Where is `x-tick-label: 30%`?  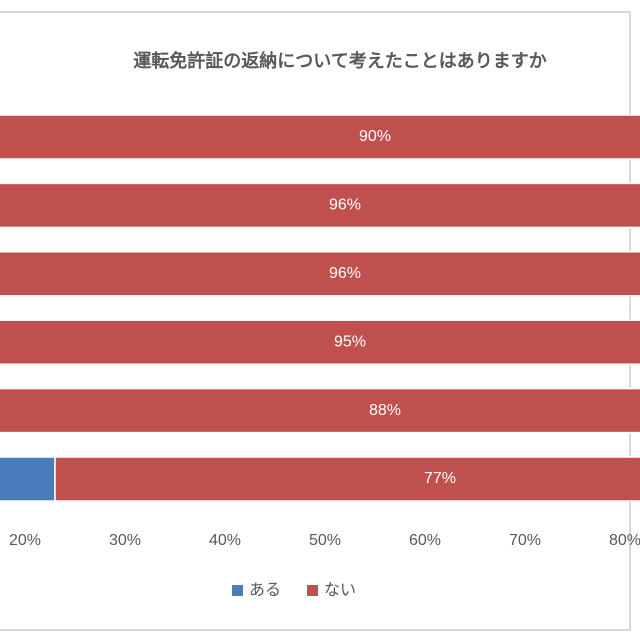
x-tick-label: 30% is located at coordinates (125, 540).